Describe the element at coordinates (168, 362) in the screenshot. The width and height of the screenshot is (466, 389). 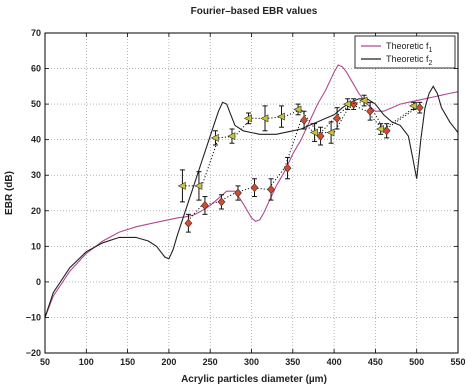
I see `x-tick-label: 200` at that location.